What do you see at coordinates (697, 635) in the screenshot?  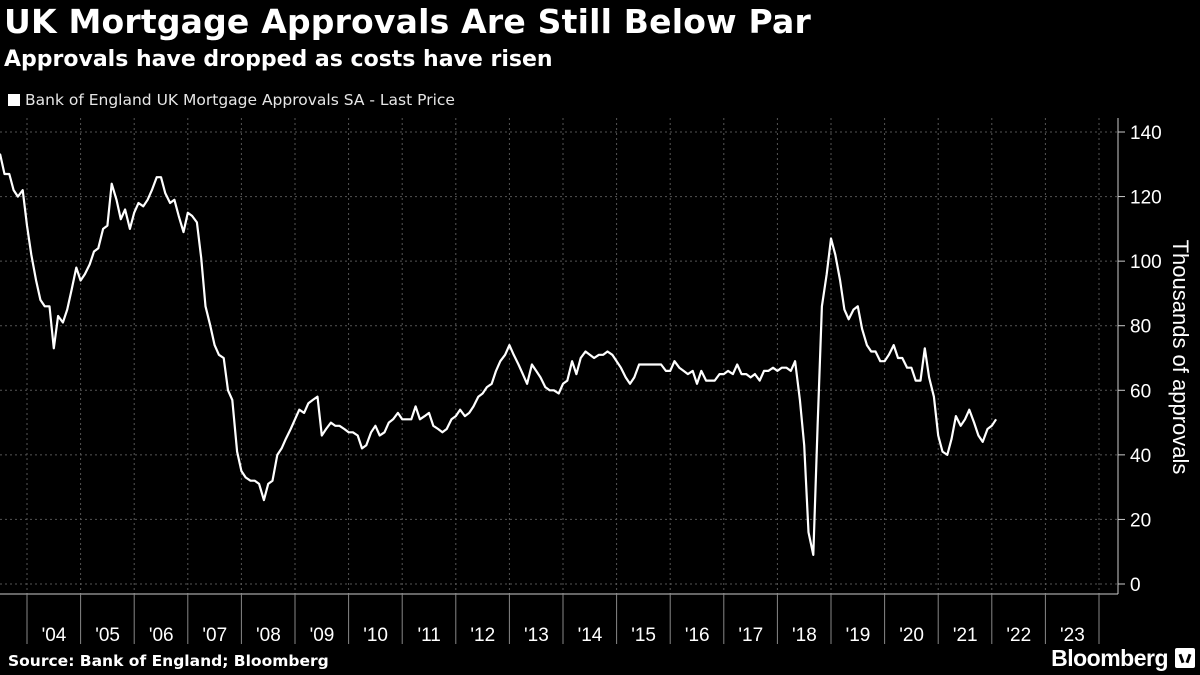 I see `x-tick-label: '16` at bounding box center [697, 635].